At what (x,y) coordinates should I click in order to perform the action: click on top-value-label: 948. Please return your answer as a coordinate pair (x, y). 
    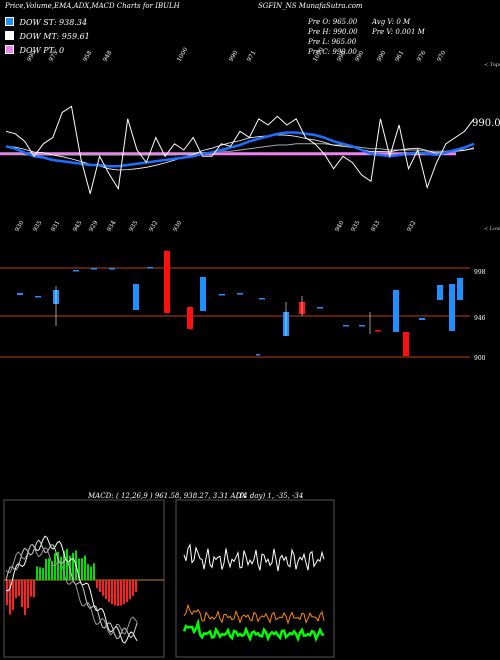
    Looking at the image, I should click on (108, 56).